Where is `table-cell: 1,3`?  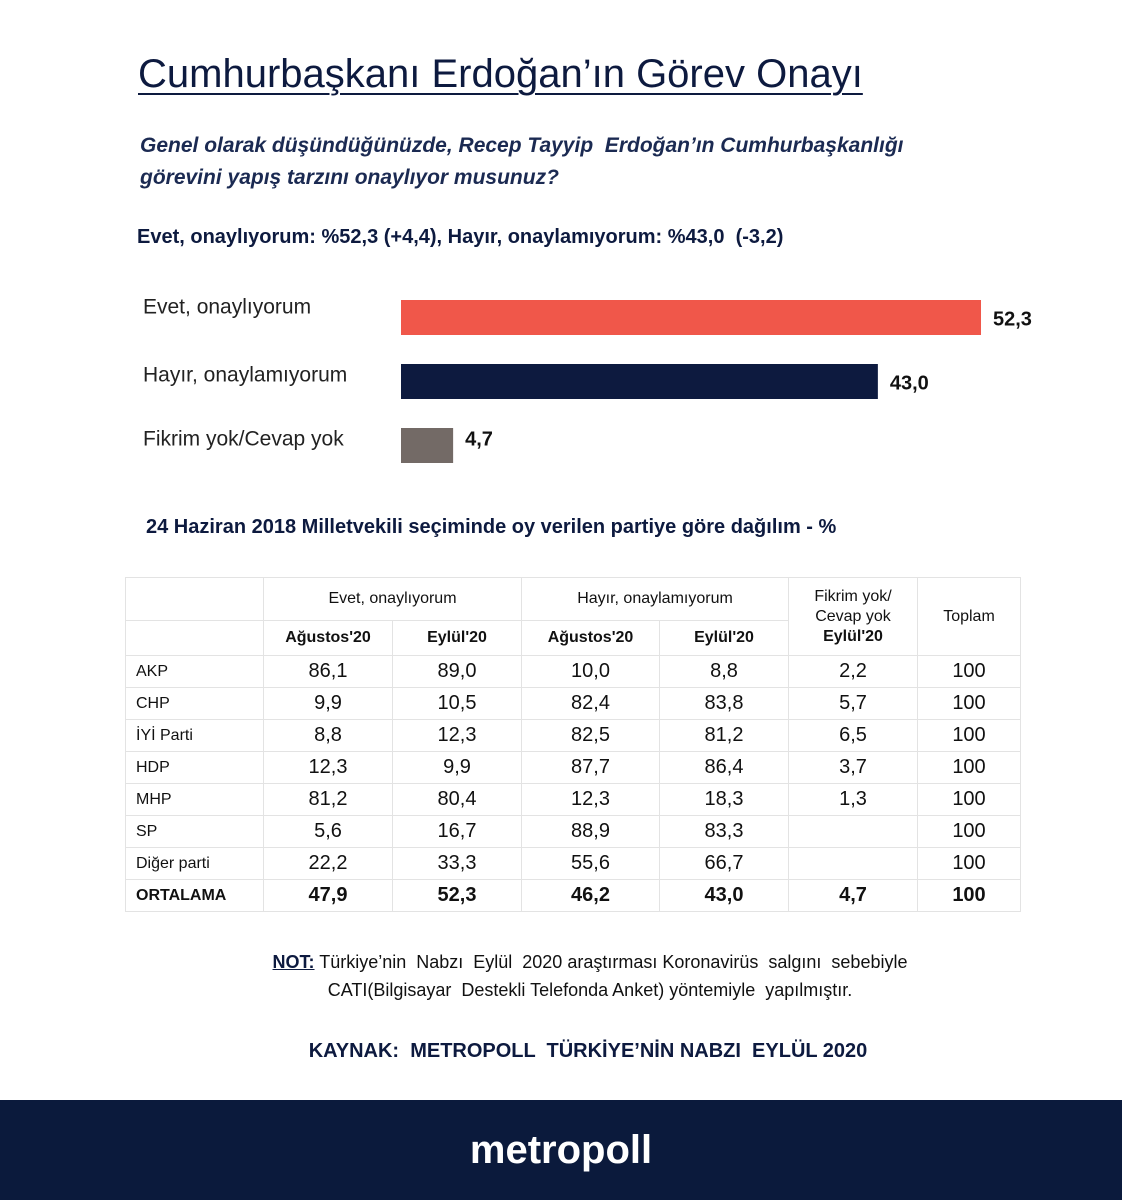
table-cell: 1,3 is located at coordinates (853, 799).